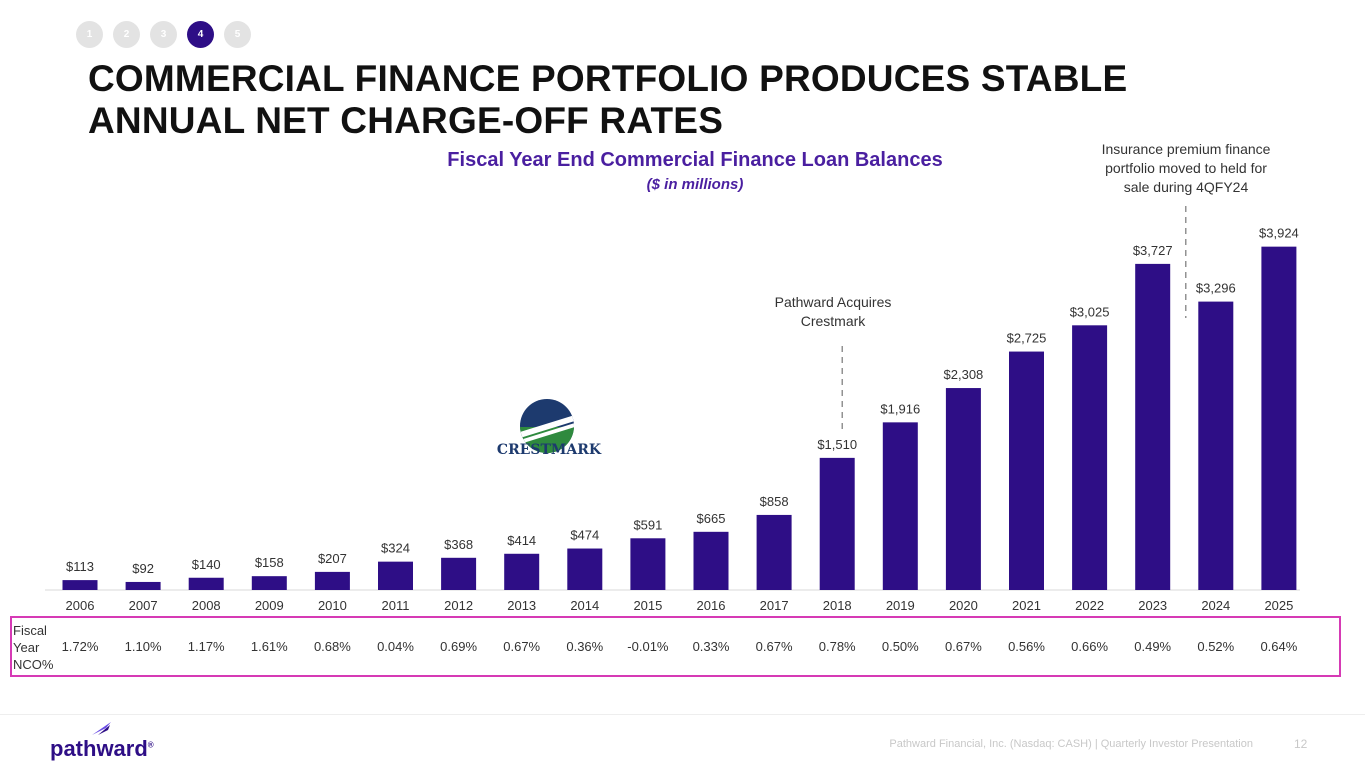 The width and height of the screenshot is (1365, 768). What do you see at coordinates (1089, 605) in the screenshot?
I see `x-tick-label: 2022` at bounding box center [1089, 605].